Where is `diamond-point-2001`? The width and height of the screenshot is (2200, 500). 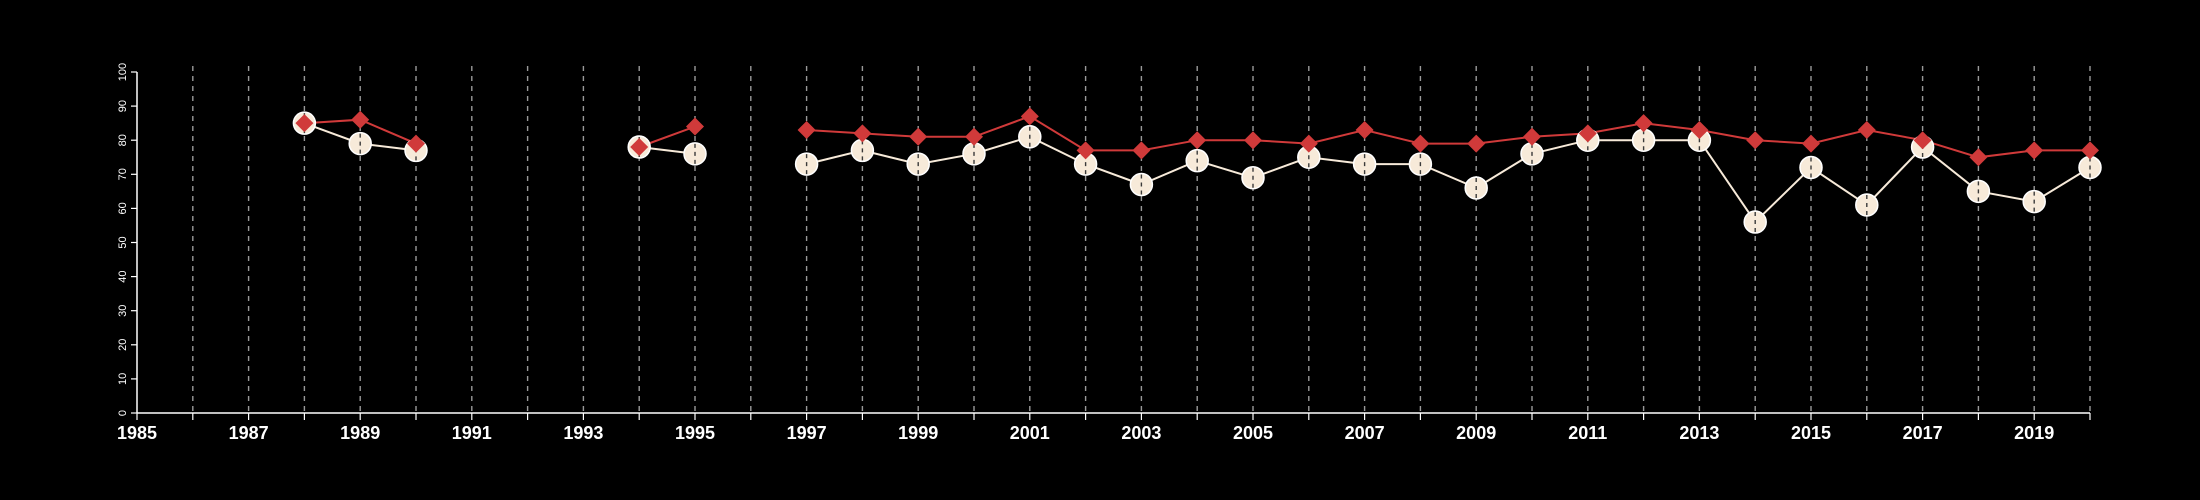 diamond-point-2001 is located at coordinates (1029, 116).